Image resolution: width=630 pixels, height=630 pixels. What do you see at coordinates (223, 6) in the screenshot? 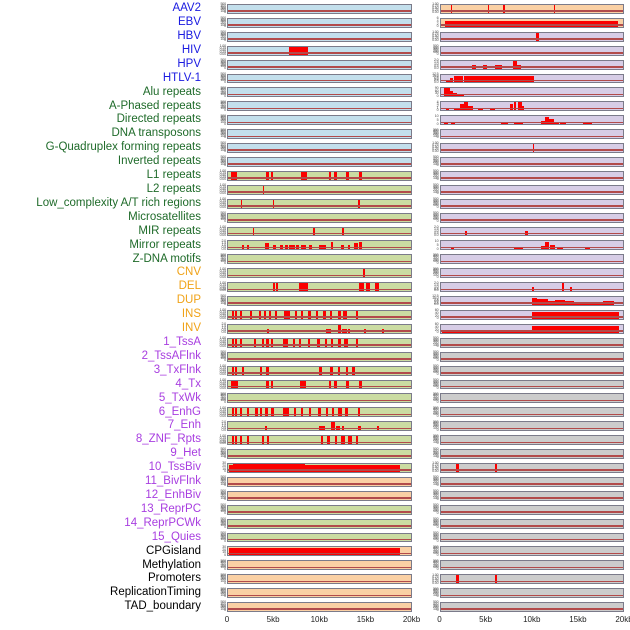
I see `y-axis-tick: 400` at bounding box center [223, 6].